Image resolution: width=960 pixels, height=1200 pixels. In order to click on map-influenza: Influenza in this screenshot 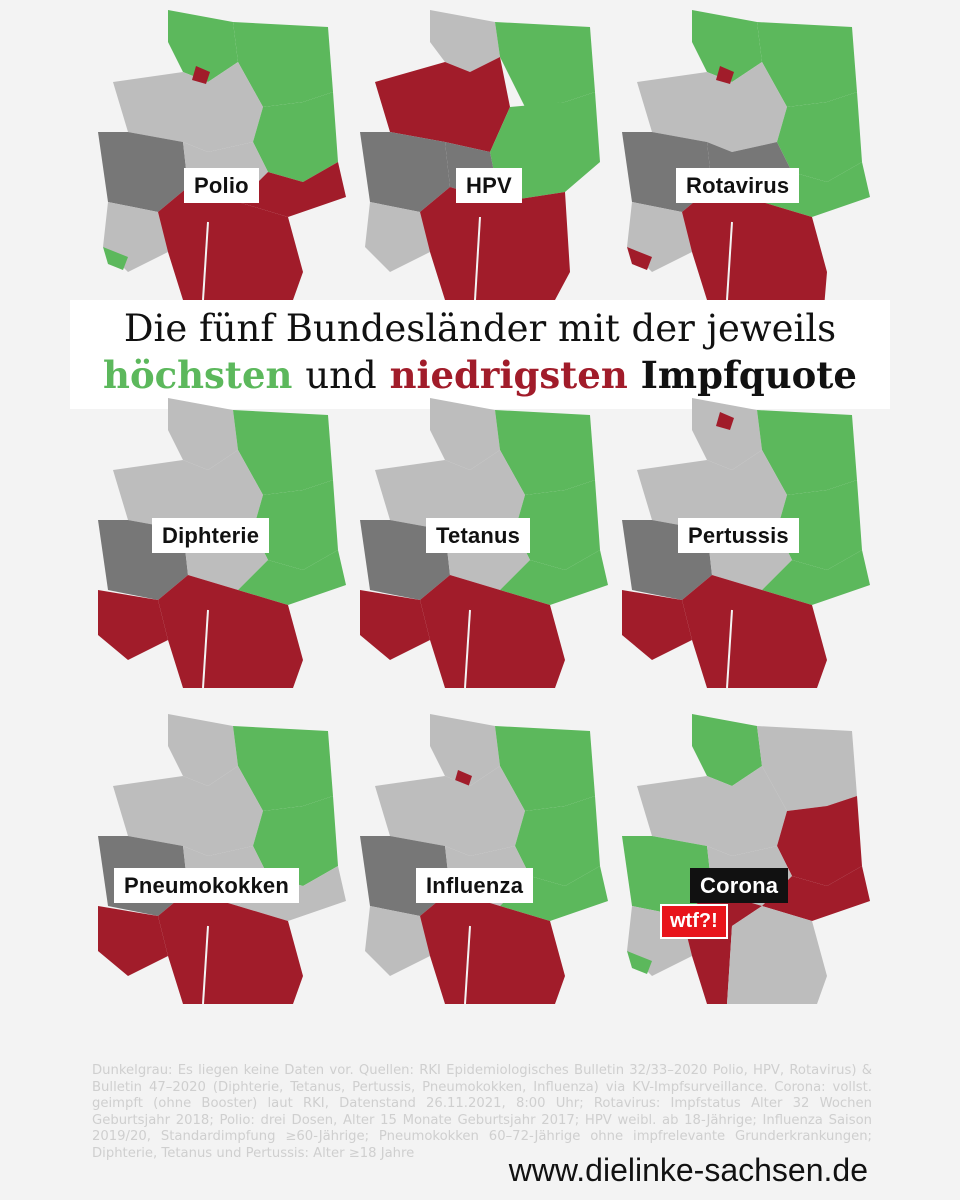, I will do `click(480, 856)`.